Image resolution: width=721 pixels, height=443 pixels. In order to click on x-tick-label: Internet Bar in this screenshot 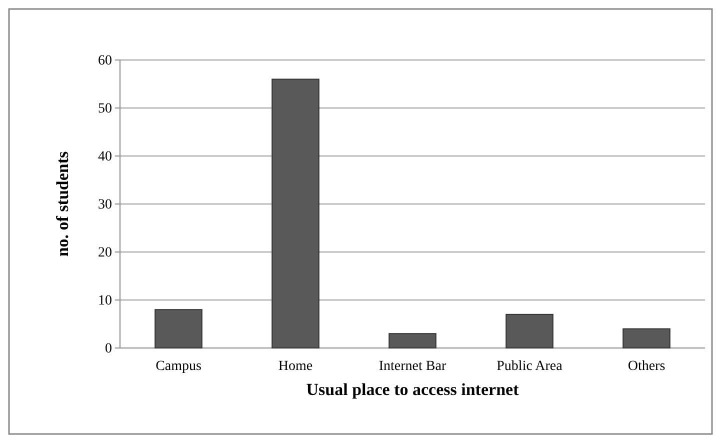, I will do `click(412, 366)`.